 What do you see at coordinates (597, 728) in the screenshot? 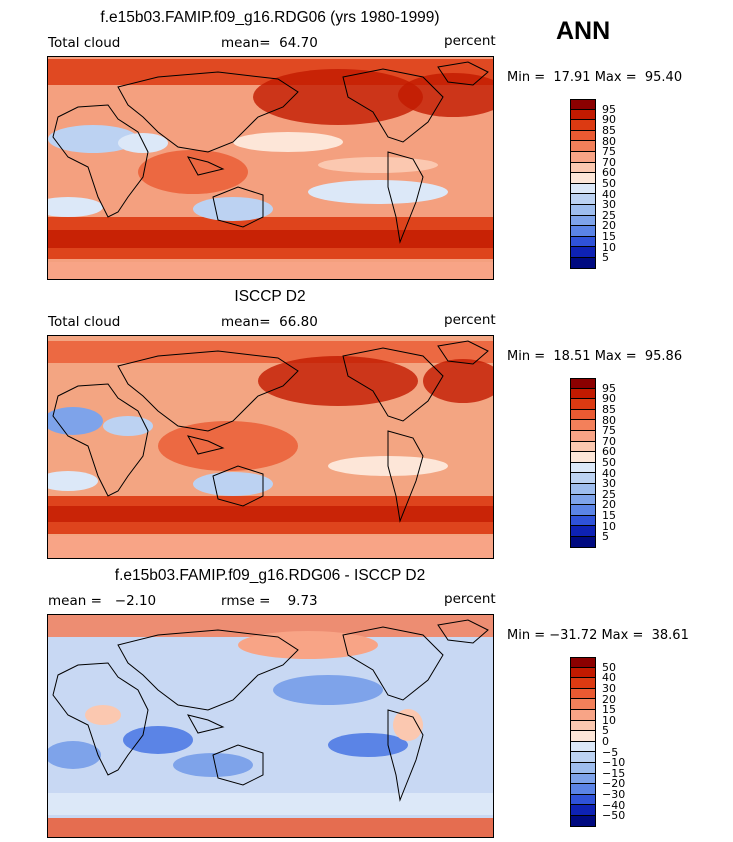
I see `legend-3-row: 5` at bounding box center [597, 728].